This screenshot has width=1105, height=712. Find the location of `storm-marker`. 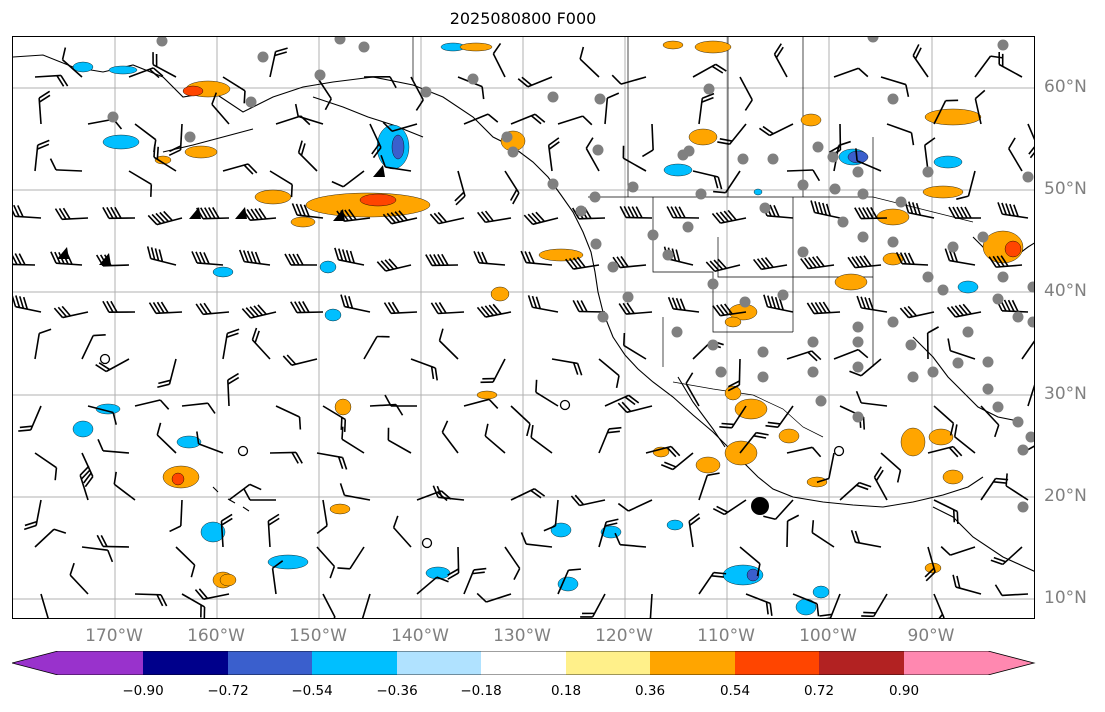

storm-marker is located at coordinates (760, 506).